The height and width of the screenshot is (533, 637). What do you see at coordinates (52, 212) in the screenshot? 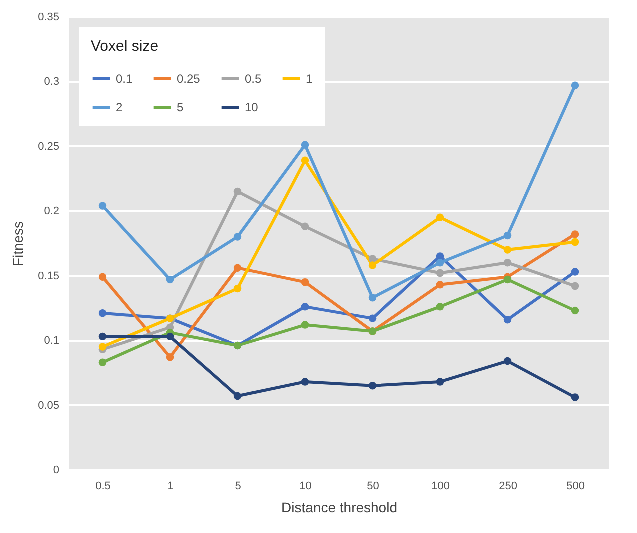
I see `y-tick-label: 0.2` at bounding box center [52, 212].